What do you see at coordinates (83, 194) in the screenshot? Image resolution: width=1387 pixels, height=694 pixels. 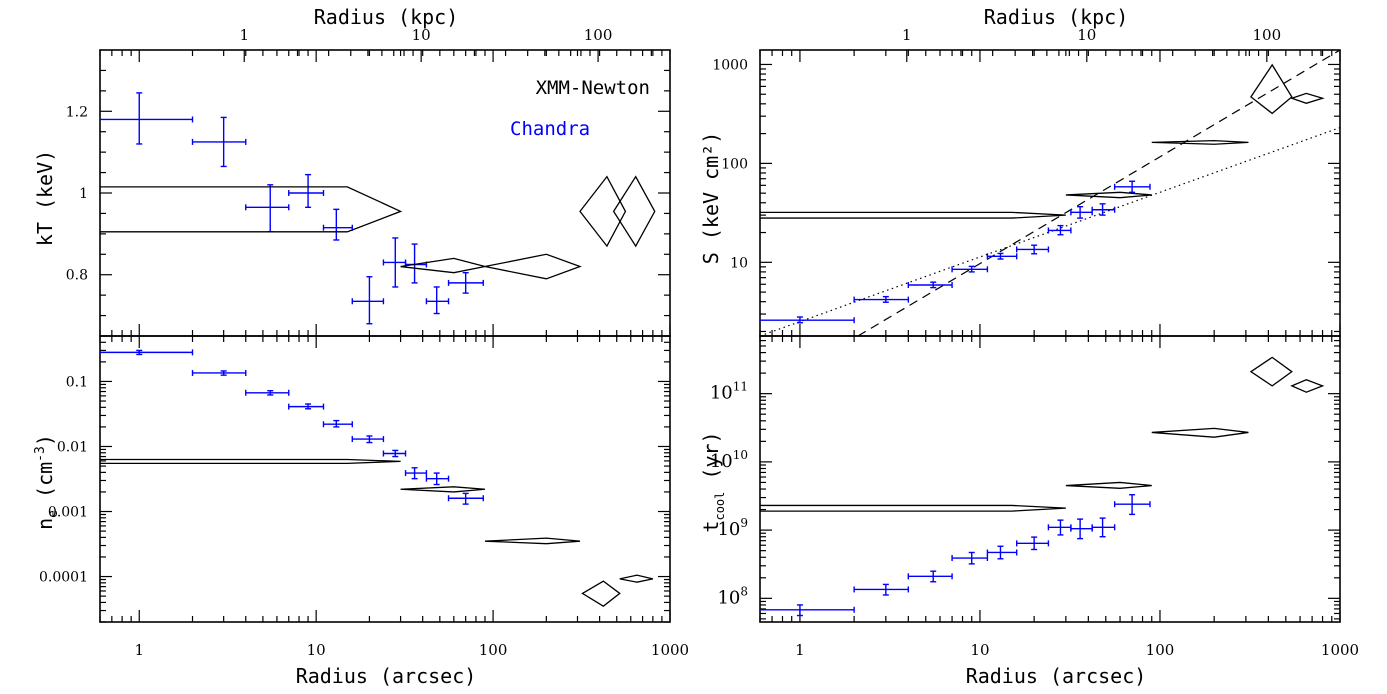 I see `y-tick-label: 1` at bounding box center [83, 194].